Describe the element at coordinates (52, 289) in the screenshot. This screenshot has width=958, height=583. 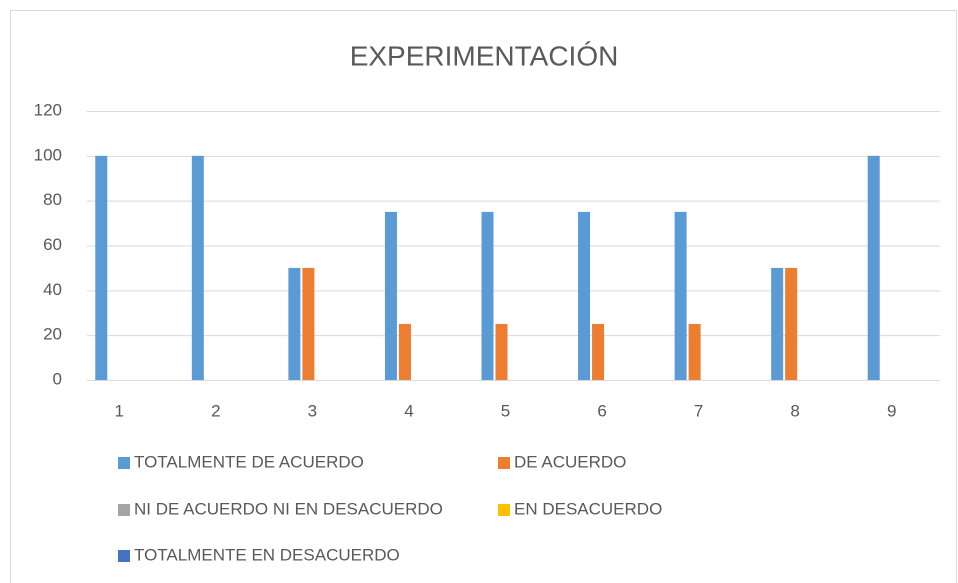
I see `y-tick-label: 40` at that location.